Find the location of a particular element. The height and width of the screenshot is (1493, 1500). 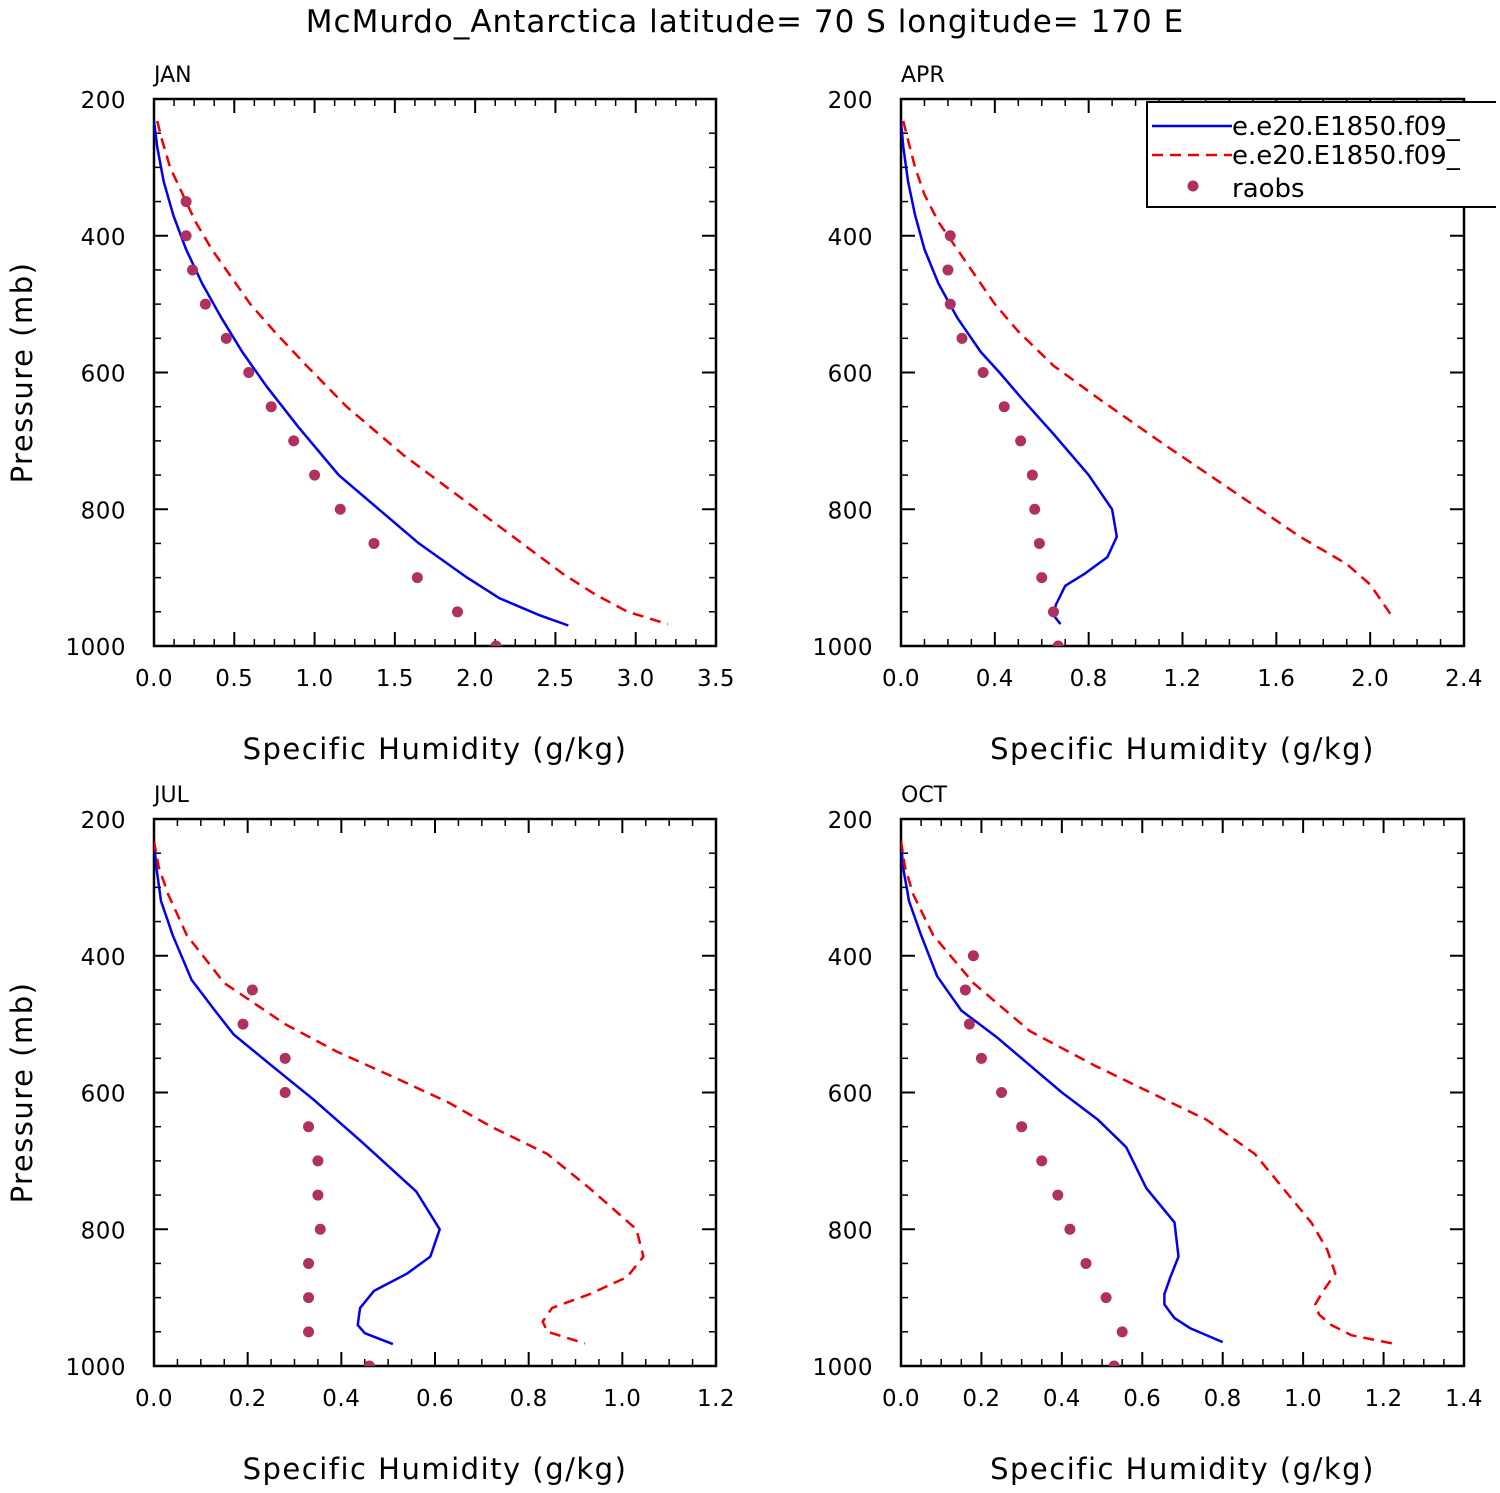

plot-frame is located at coordinates (1182, 1092).